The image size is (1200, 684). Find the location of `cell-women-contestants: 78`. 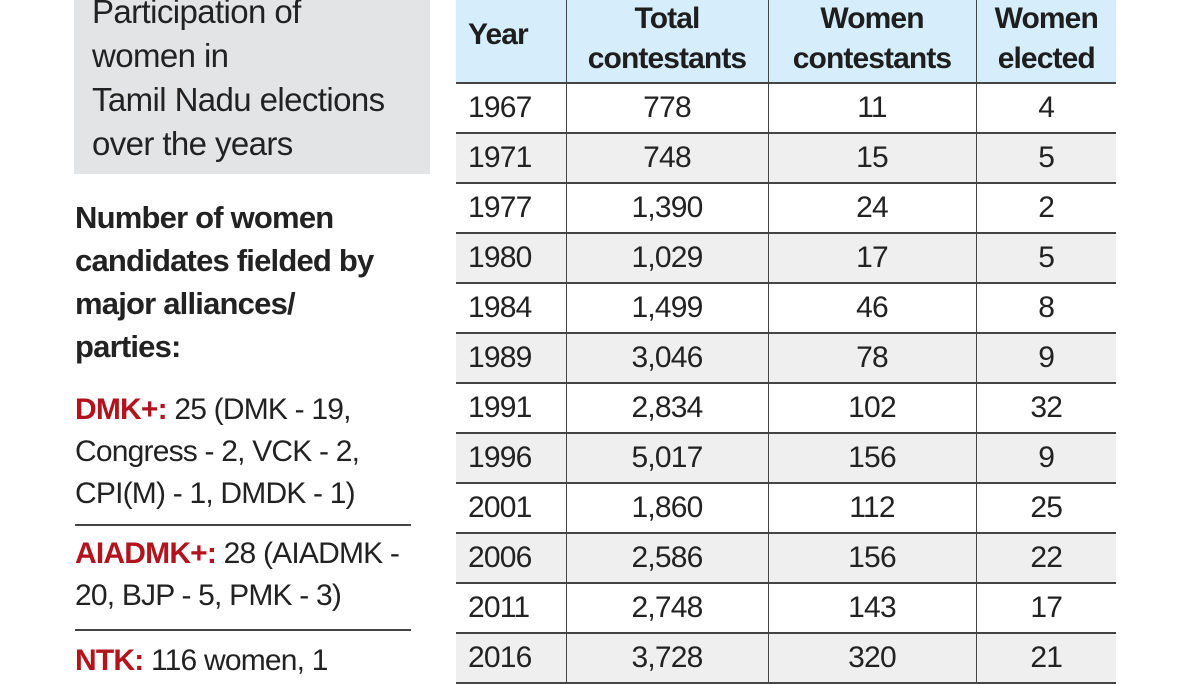

cell-women-contestants: 78 is located at coordinates (871, 358).